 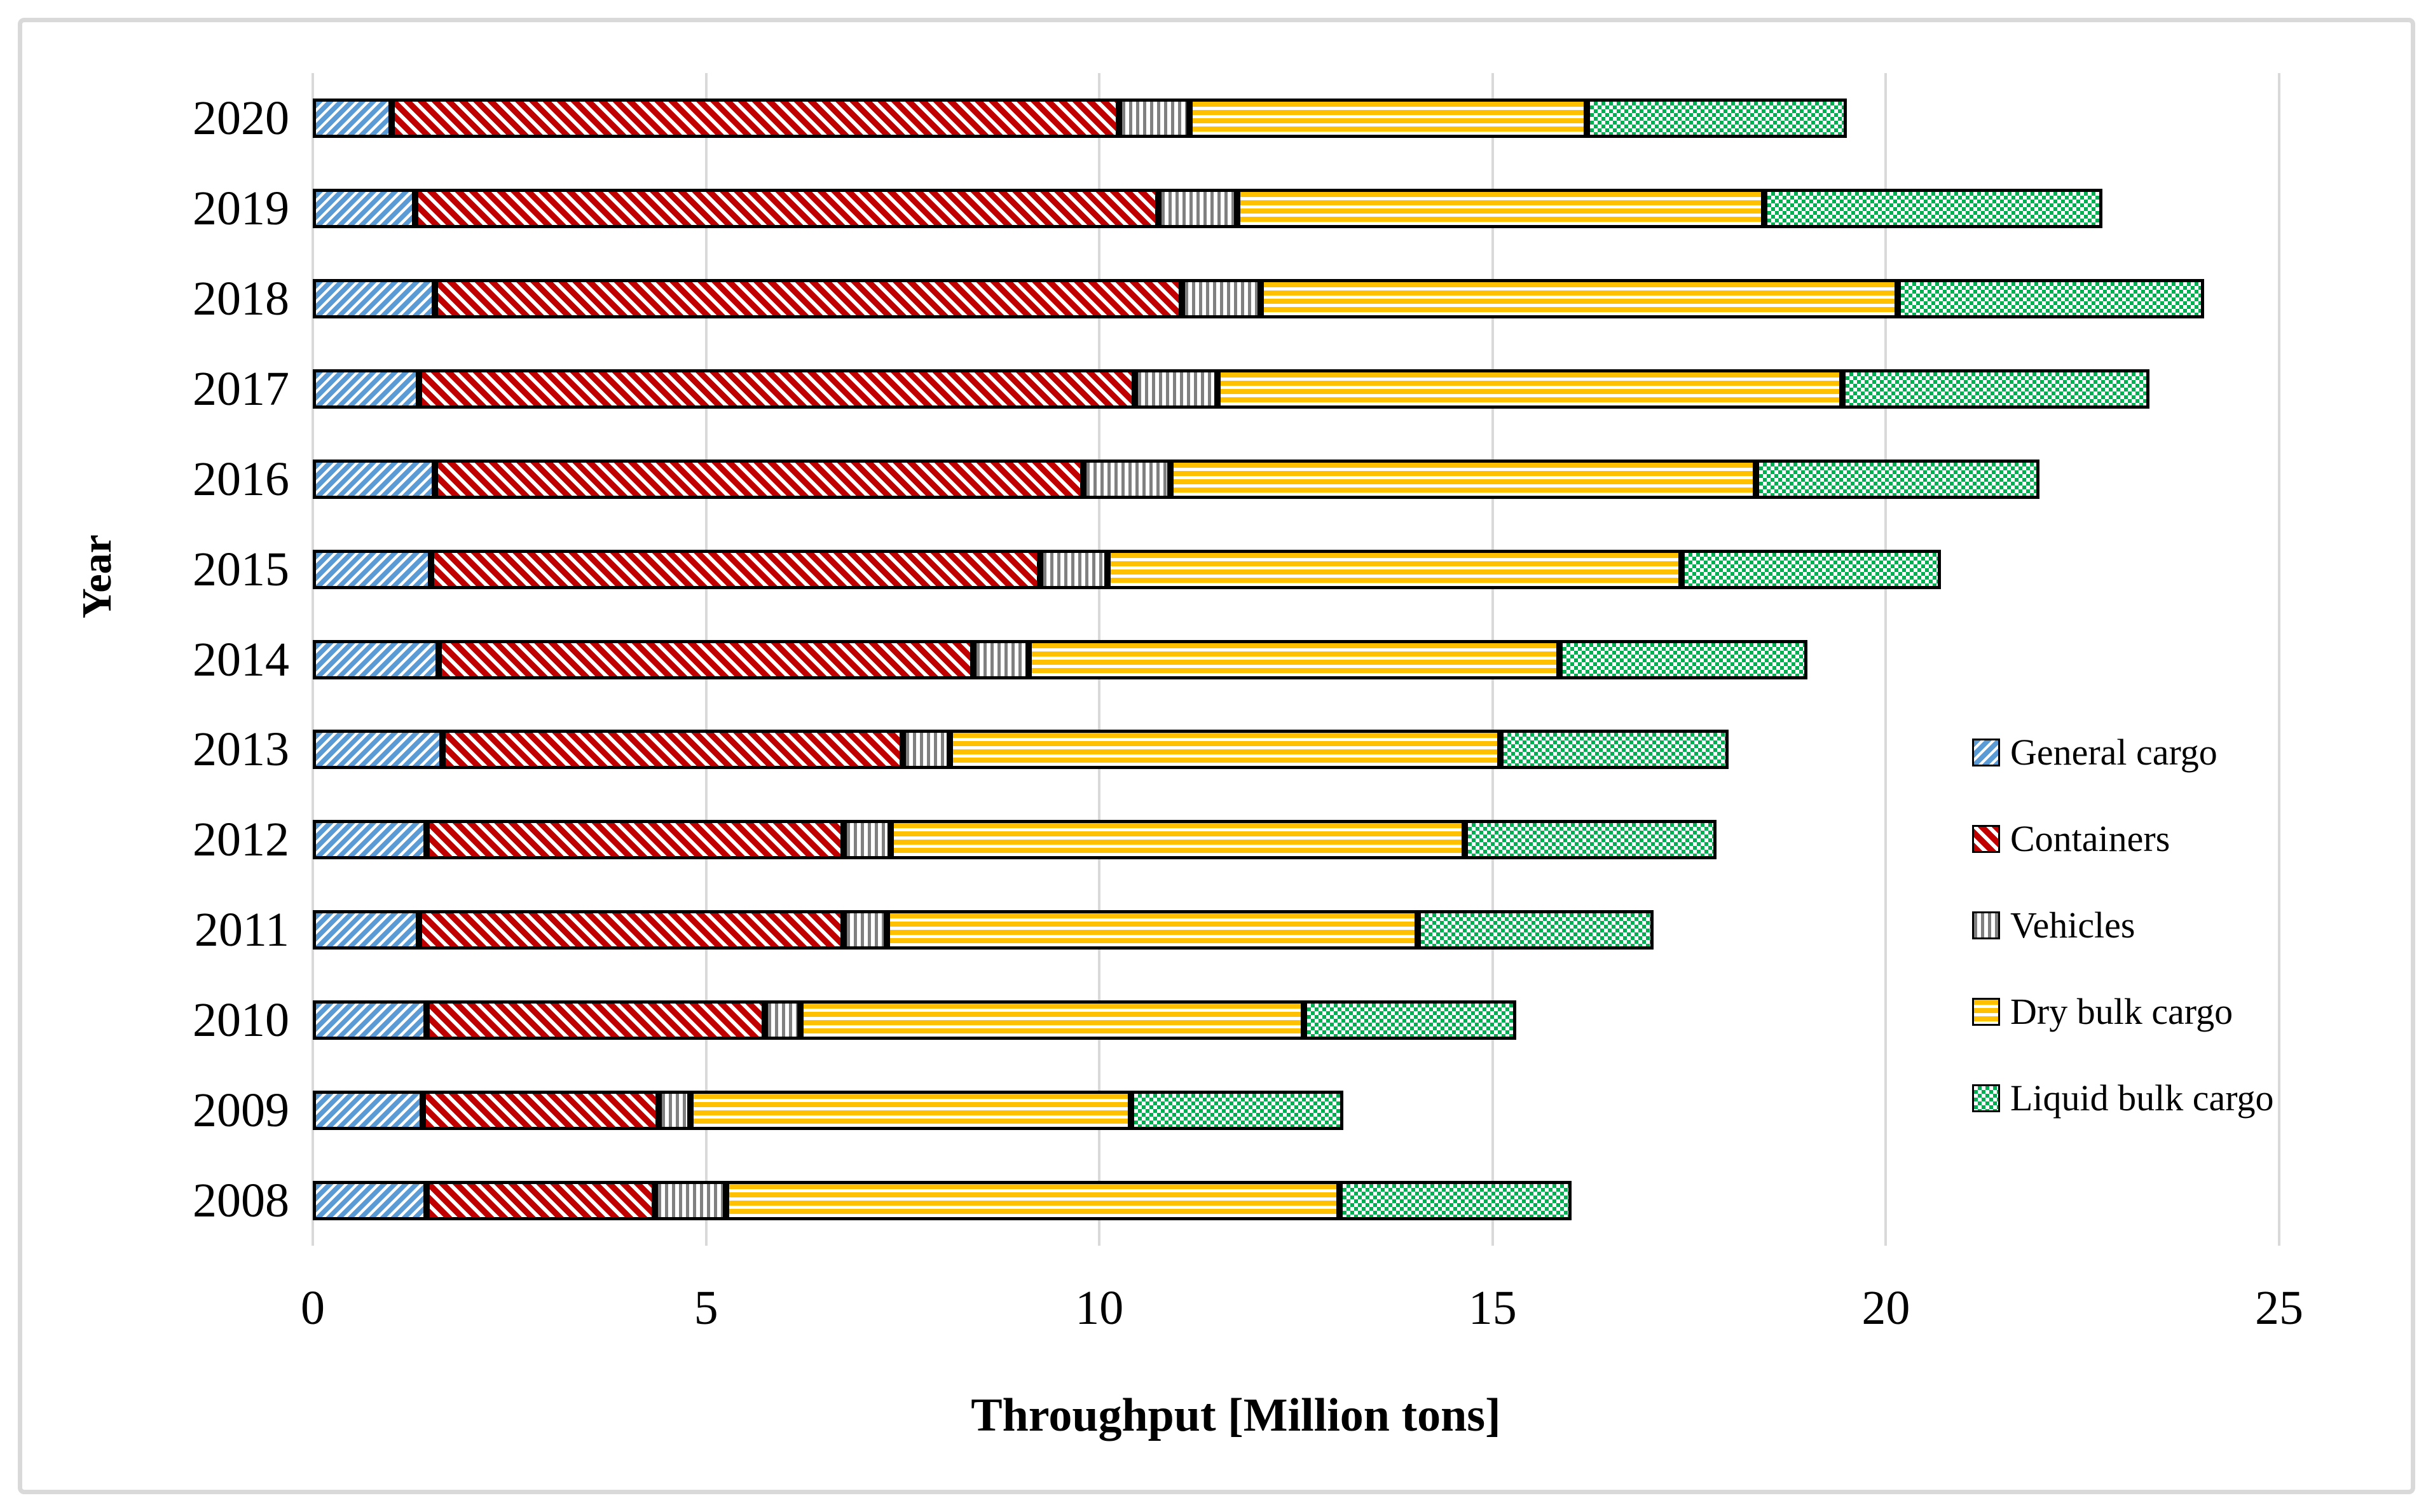 What do you see at coordinates (808, 298) in the screenshot?
I see `segment-2018-containers` at bounding box center [808, 298].